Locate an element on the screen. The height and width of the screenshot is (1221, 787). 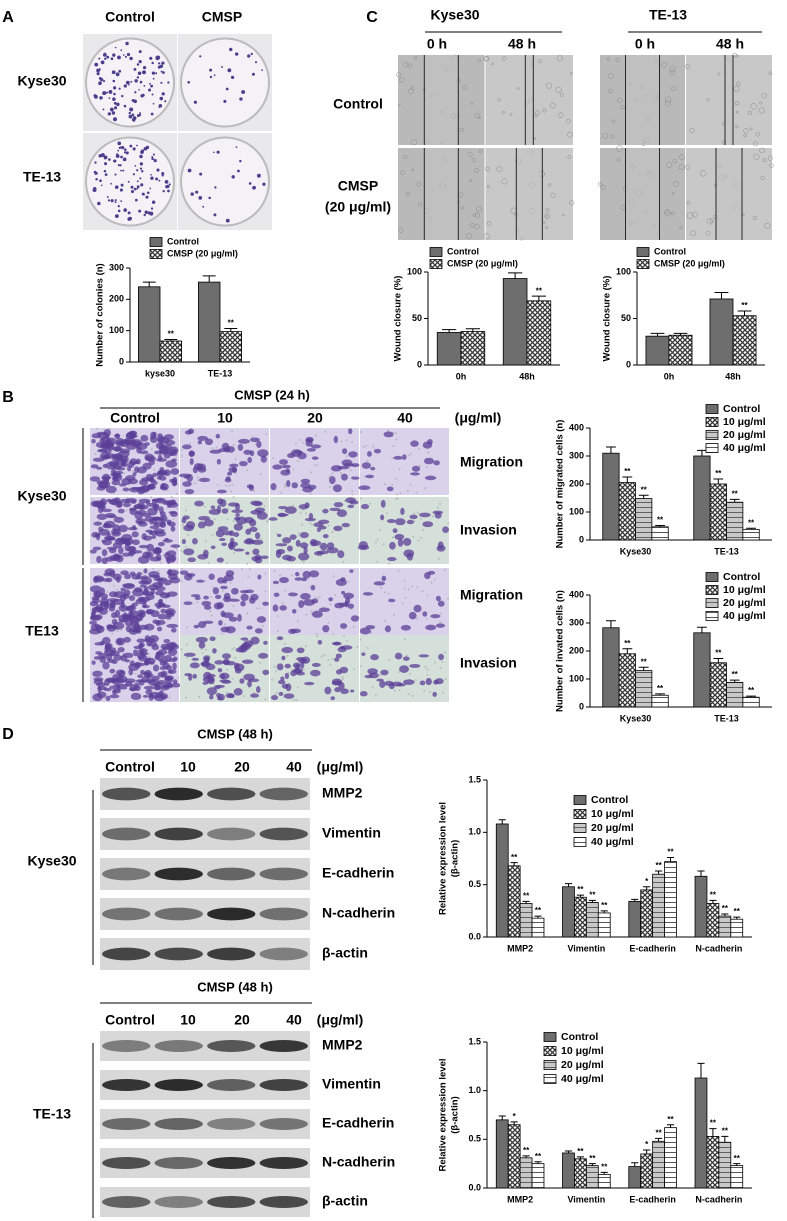
panel-label: C is located at coordinates (372, 17).